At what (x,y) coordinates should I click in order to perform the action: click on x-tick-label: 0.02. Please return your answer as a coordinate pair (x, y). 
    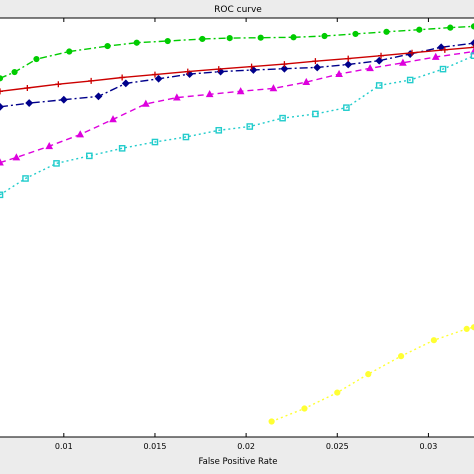
    Looking at the image, I should click on (246, 446).